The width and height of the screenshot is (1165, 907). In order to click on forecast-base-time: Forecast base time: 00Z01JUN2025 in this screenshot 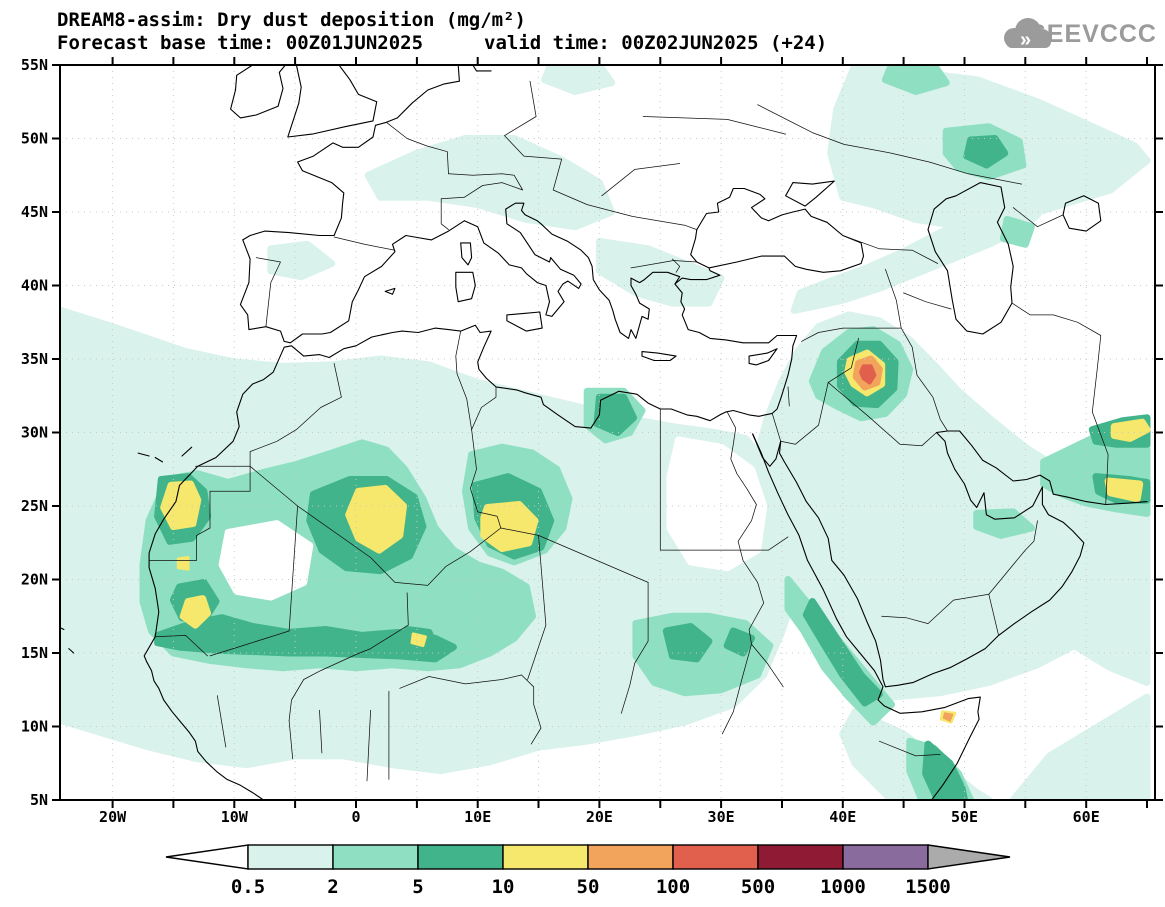, I will do `click(240, 43)`.